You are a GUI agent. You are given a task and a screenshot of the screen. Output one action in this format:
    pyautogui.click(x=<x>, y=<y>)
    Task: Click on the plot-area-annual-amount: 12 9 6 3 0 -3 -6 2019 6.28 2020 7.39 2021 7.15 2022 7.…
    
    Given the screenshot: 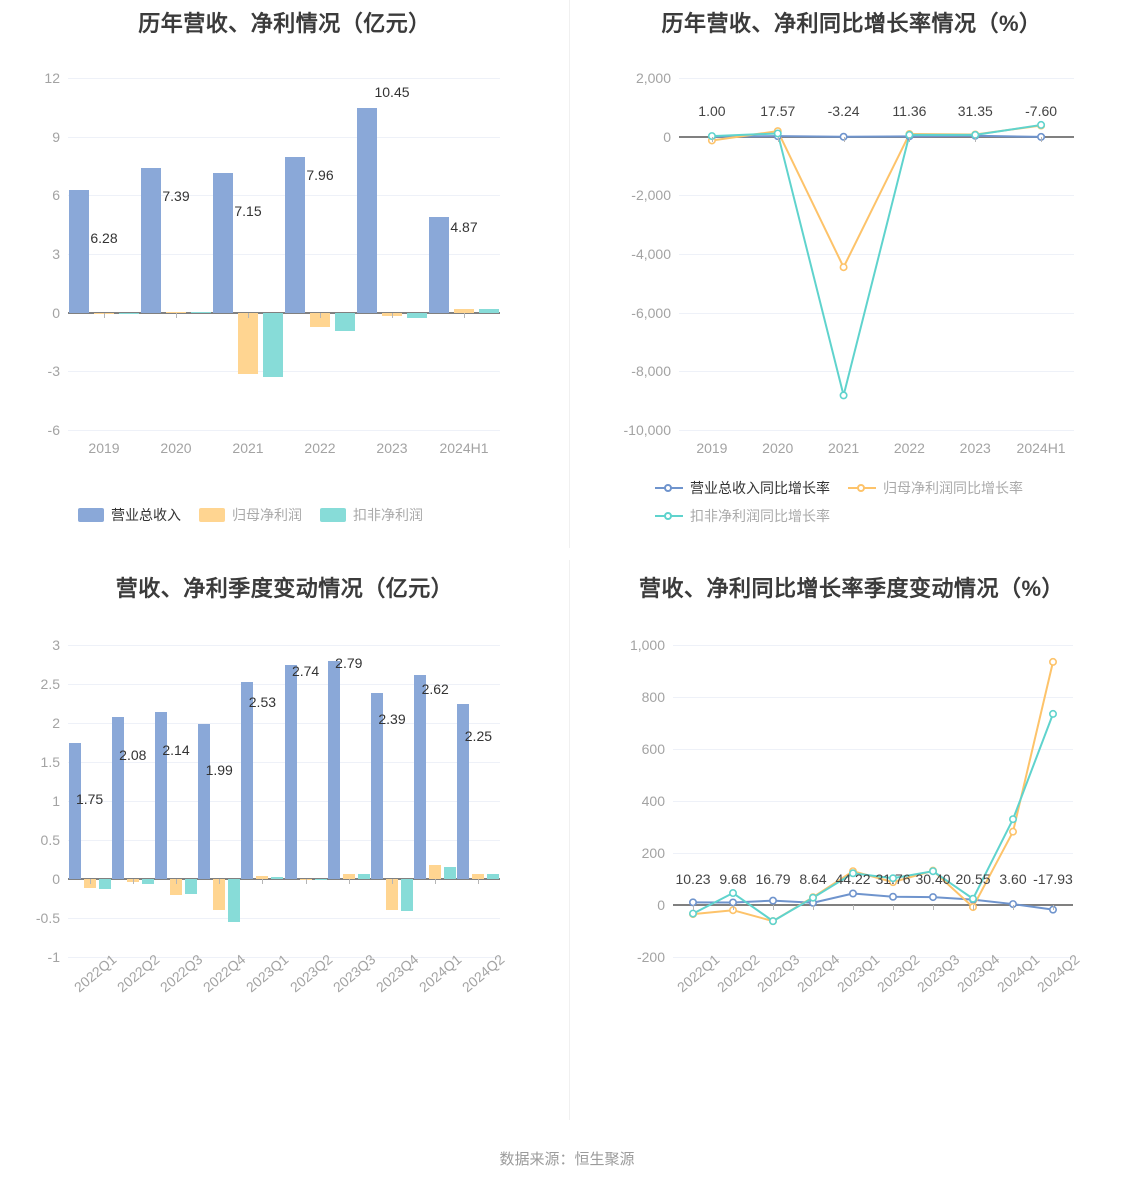 What is the action you would take?
    pyautogui.click(x=272, y=263)
    